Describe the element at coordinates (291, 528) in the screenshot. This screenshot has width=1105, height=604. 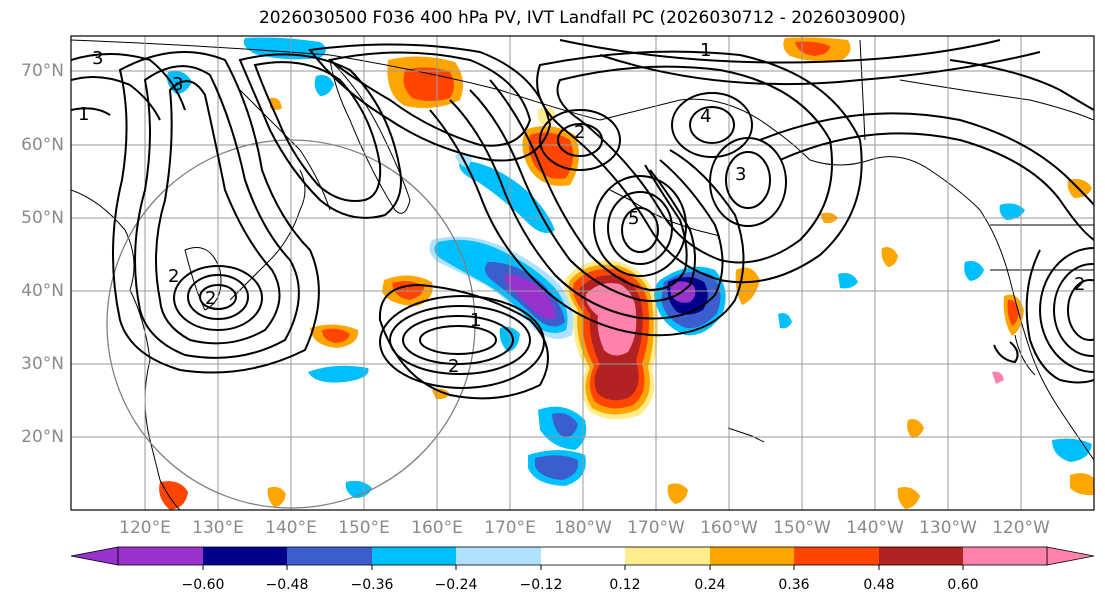
I see `lon-label-140e: 140°E` at that location.